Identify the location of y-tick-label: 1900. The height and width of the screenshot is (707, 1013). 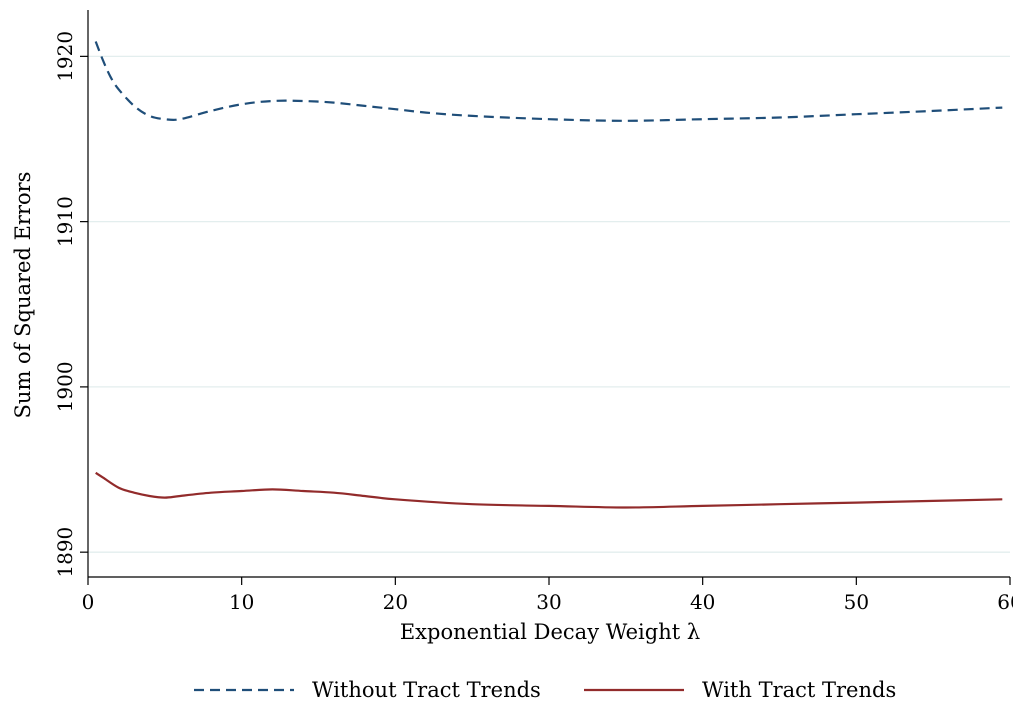
(65, 386).